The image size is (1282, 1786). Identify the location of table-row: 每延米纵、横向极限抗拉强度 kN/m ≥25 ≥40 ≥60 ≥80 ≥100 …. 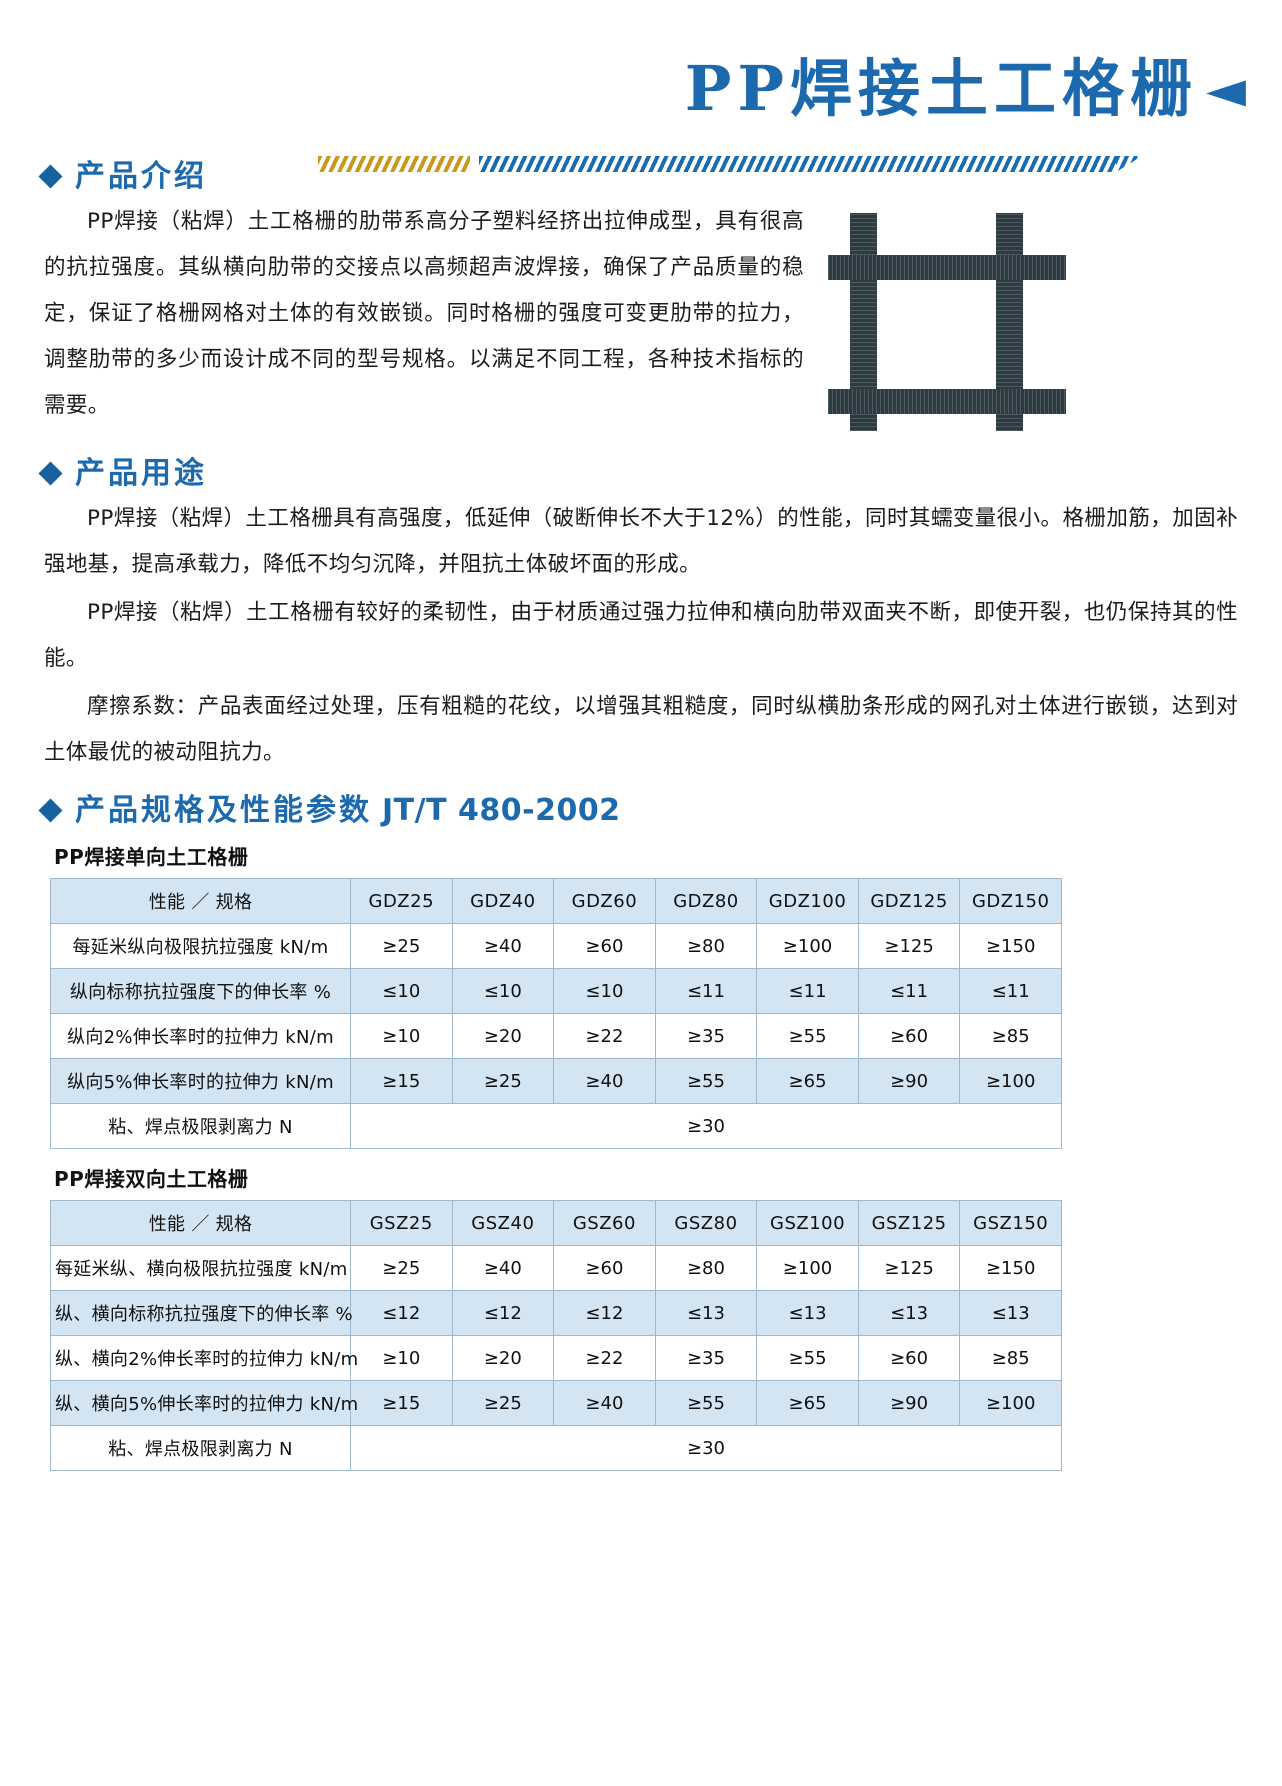
(556, 1268).